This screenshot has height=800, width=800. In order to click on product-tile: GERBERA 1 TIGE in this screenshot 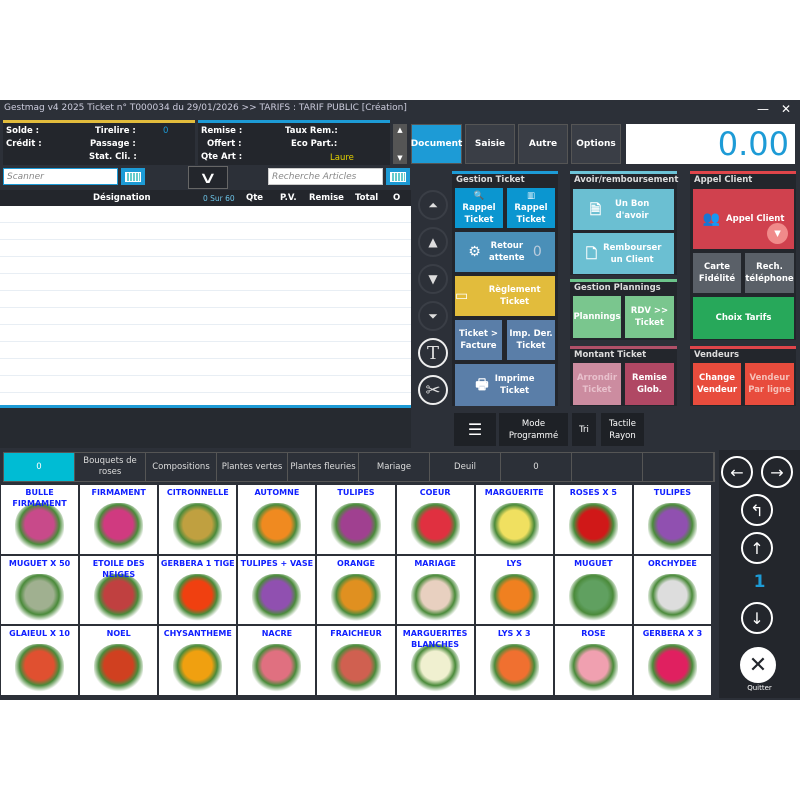, I will do `click(198, 590)`.